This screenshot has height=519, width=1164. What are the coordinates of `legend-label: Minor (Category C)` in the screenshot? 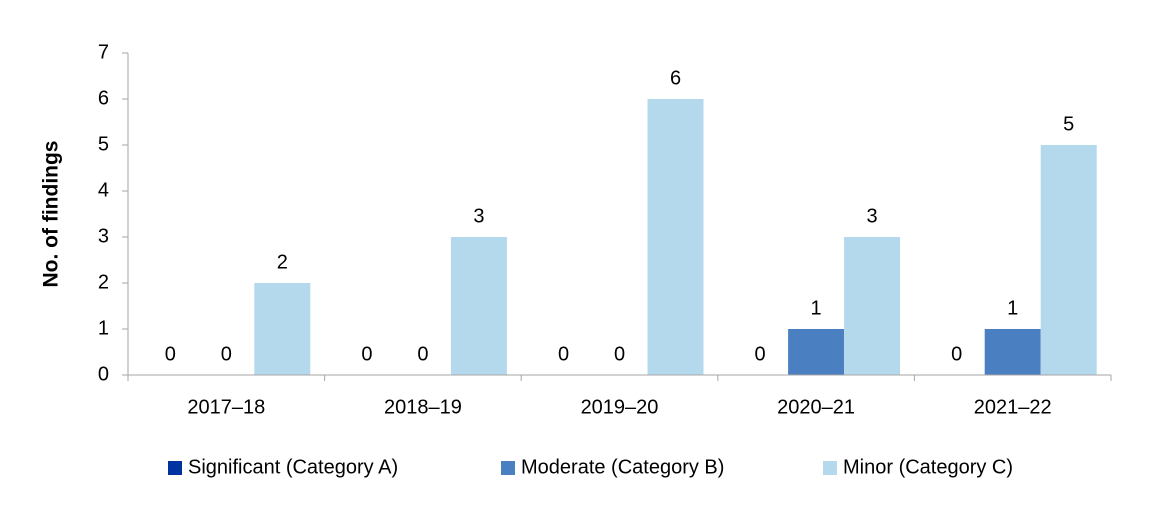 It's located at (928, 467).